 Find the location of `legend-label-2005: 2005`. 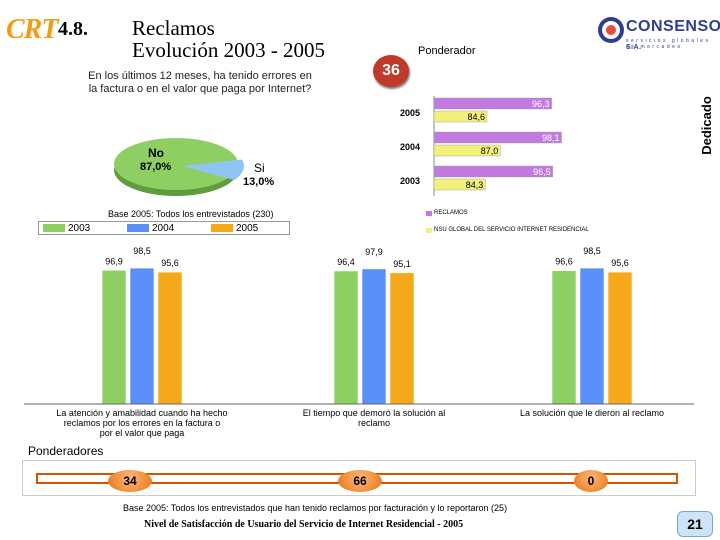

legend-label-2005: 2005 is located at coordinates (247, 228).